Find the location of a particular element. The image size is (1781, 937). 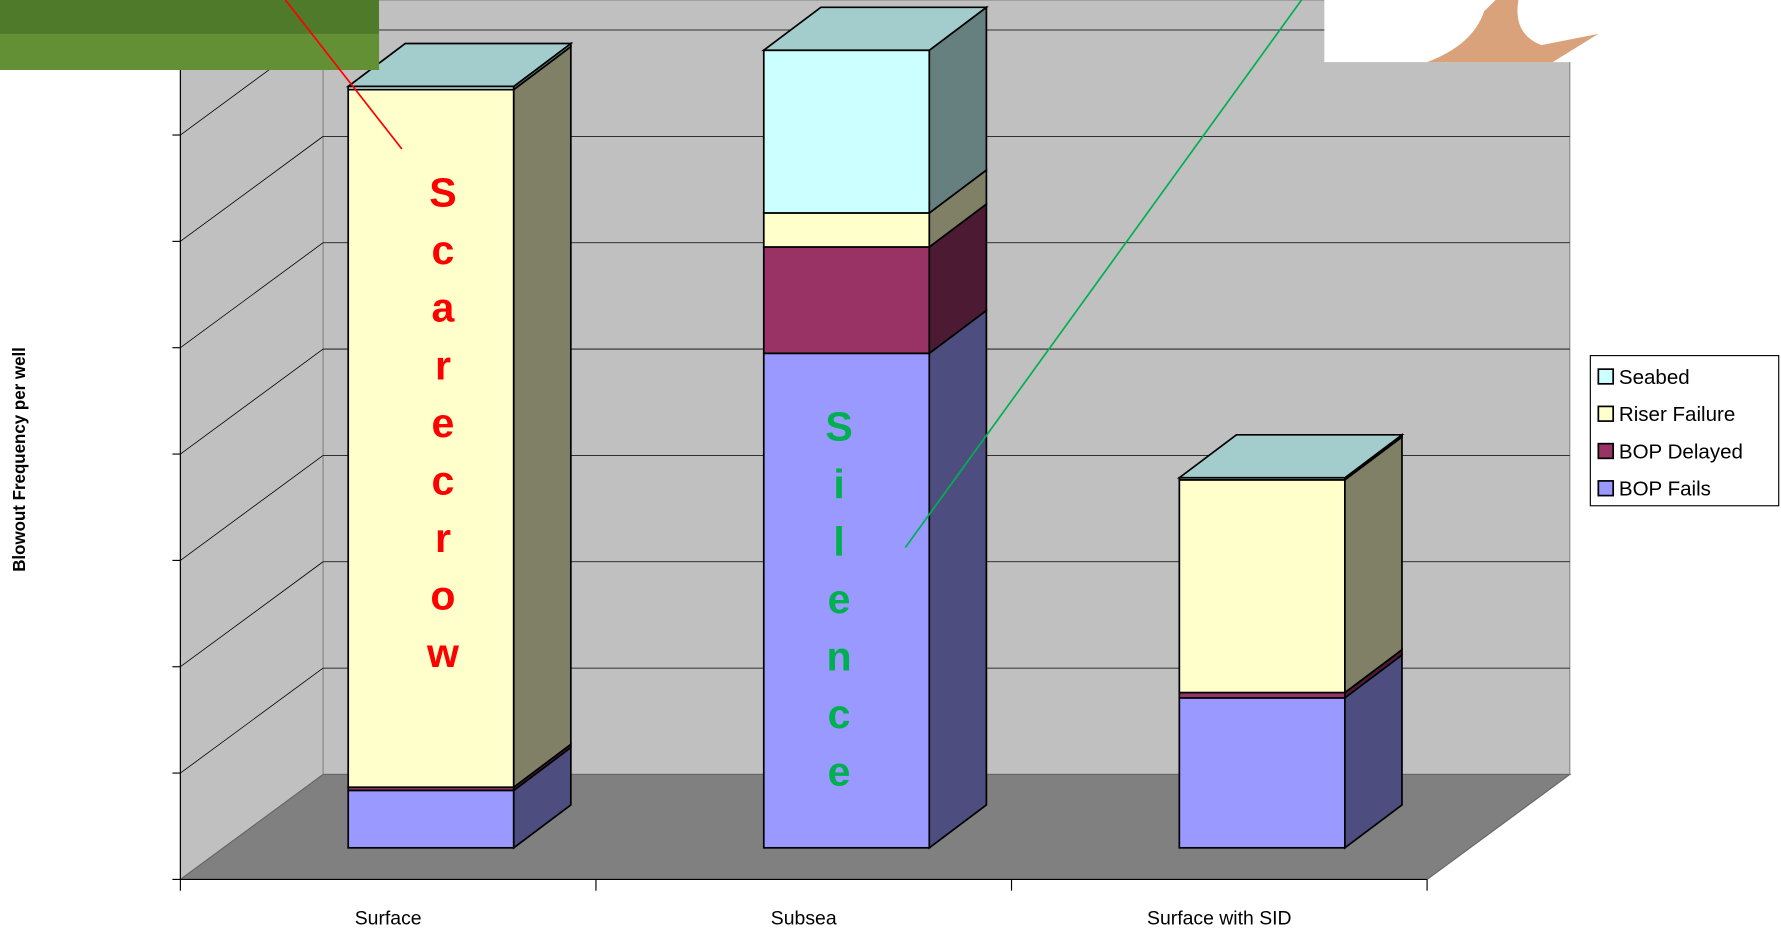

annotation-letter: i is located at coordinates (838, 484).